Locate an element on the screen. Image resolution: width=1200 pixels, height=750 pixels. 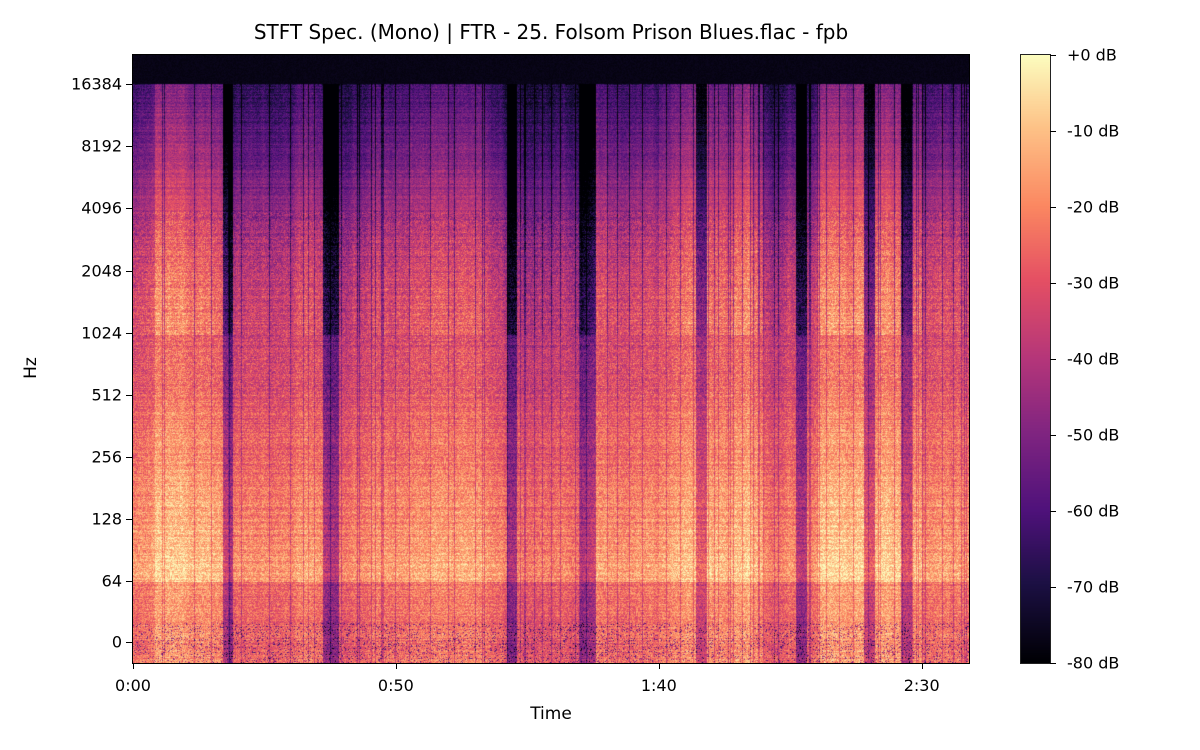
colorbar-tick-label: -50 dB is located at coordinates (1093, 435).